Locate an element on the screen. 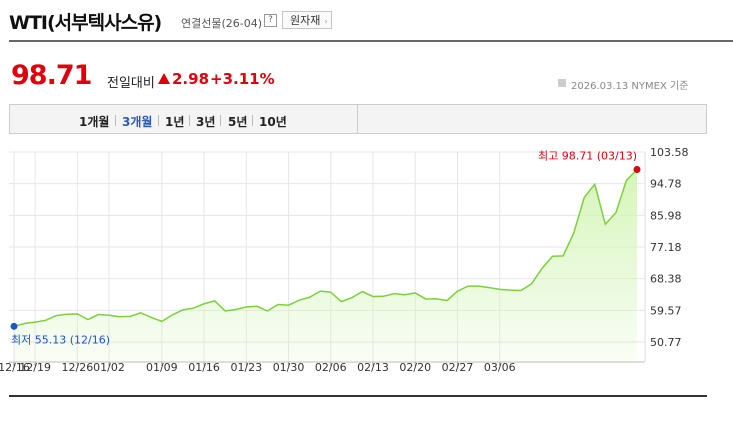  y-tick-label: 94.78 is located at coordinates (666, 184).